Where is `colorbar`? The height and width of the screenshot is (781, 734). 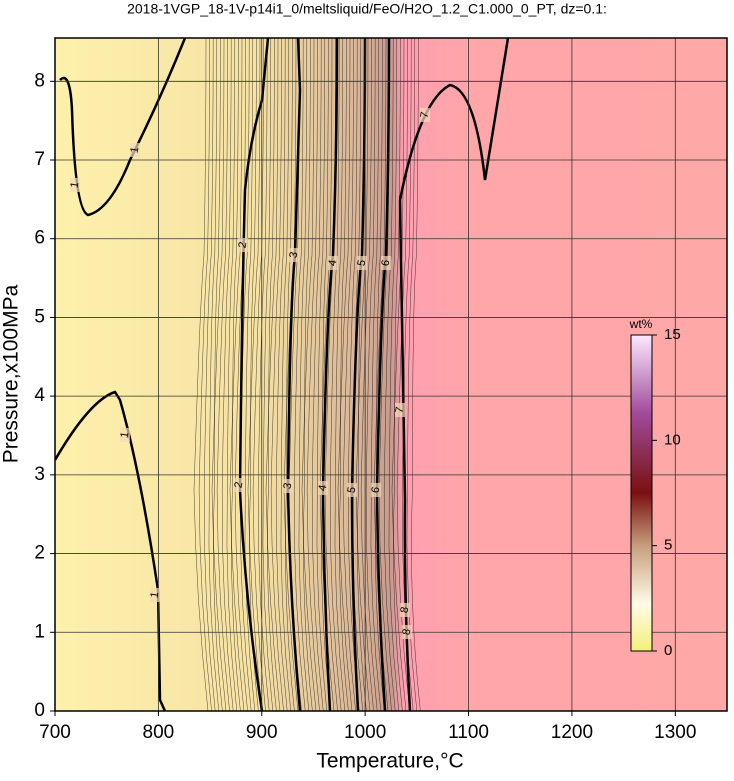
colorbar is located at coordinates (641, 493).